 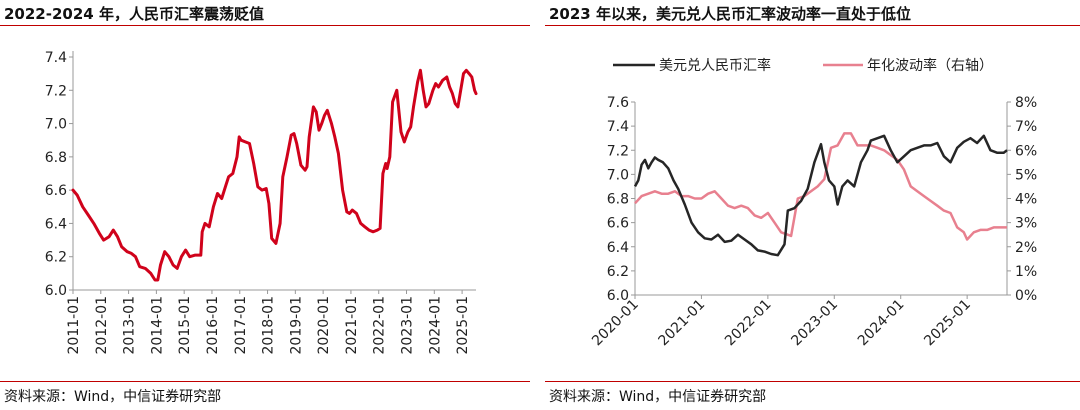 I want to click on y-tick-label: 6.0, so click(x=56, y=291).